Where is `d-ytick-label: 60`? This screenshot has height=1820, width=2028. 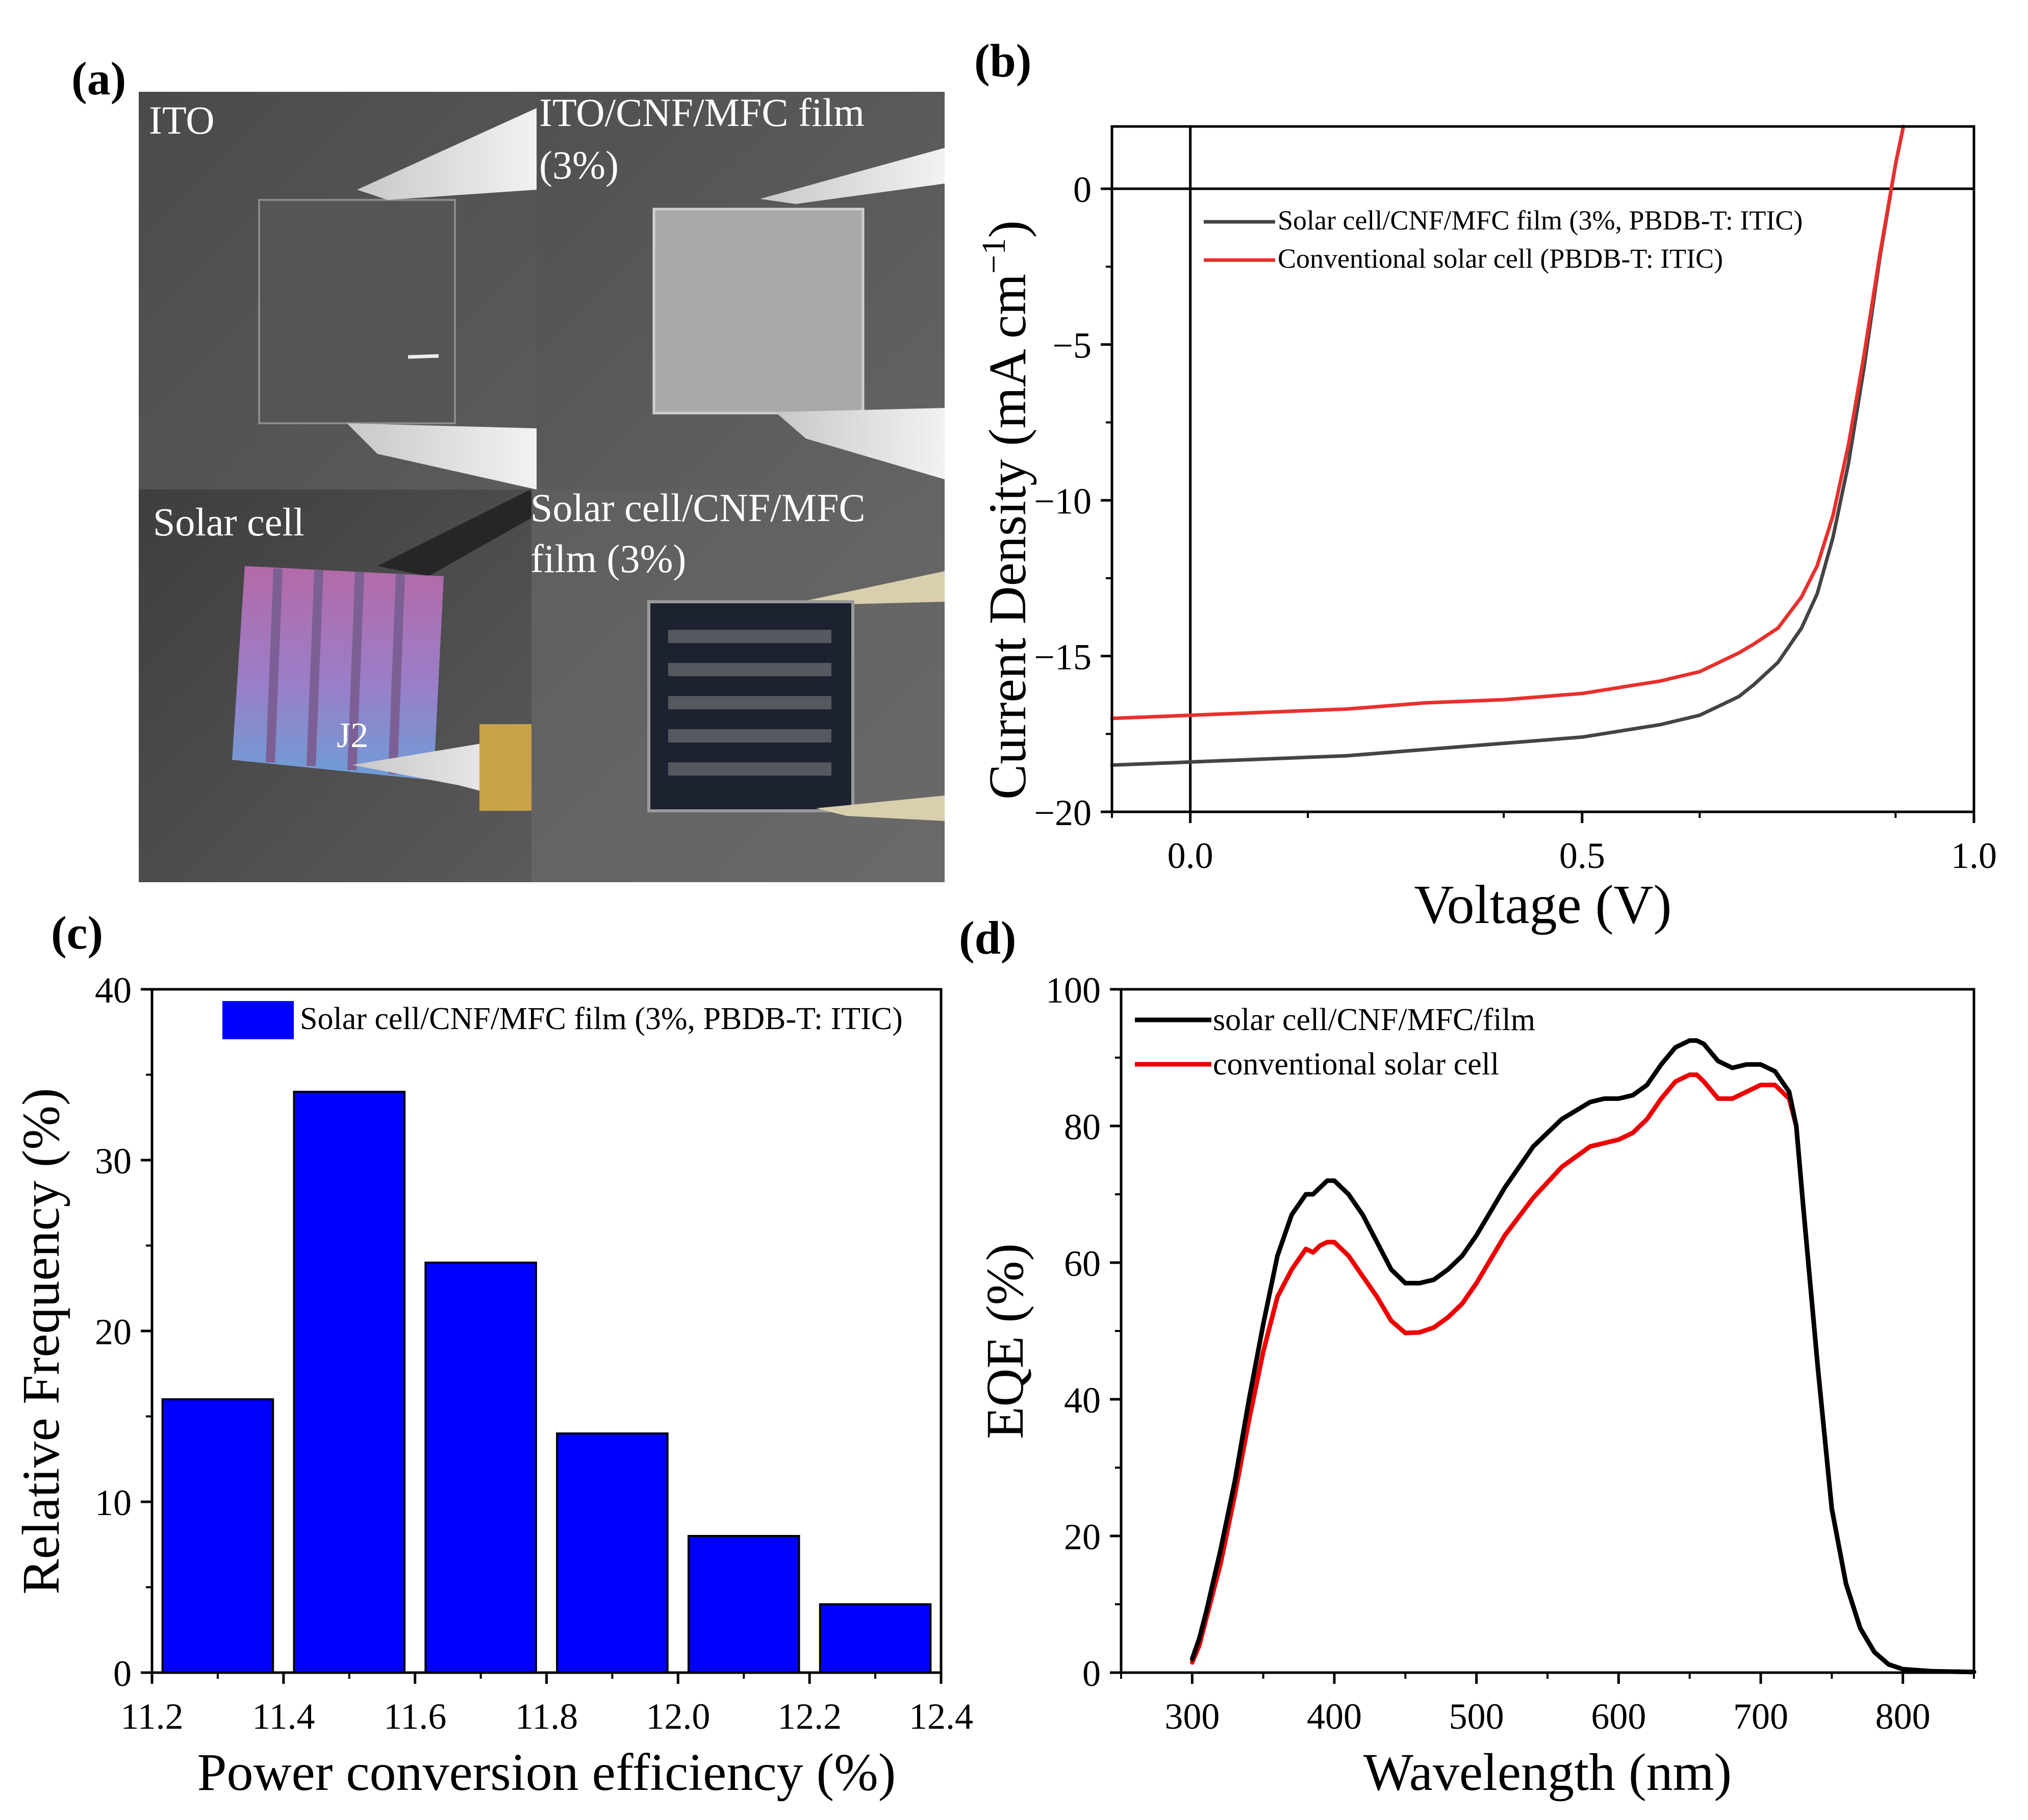
d-ytick-label: 60 is located at coordinates (1082, 1263).